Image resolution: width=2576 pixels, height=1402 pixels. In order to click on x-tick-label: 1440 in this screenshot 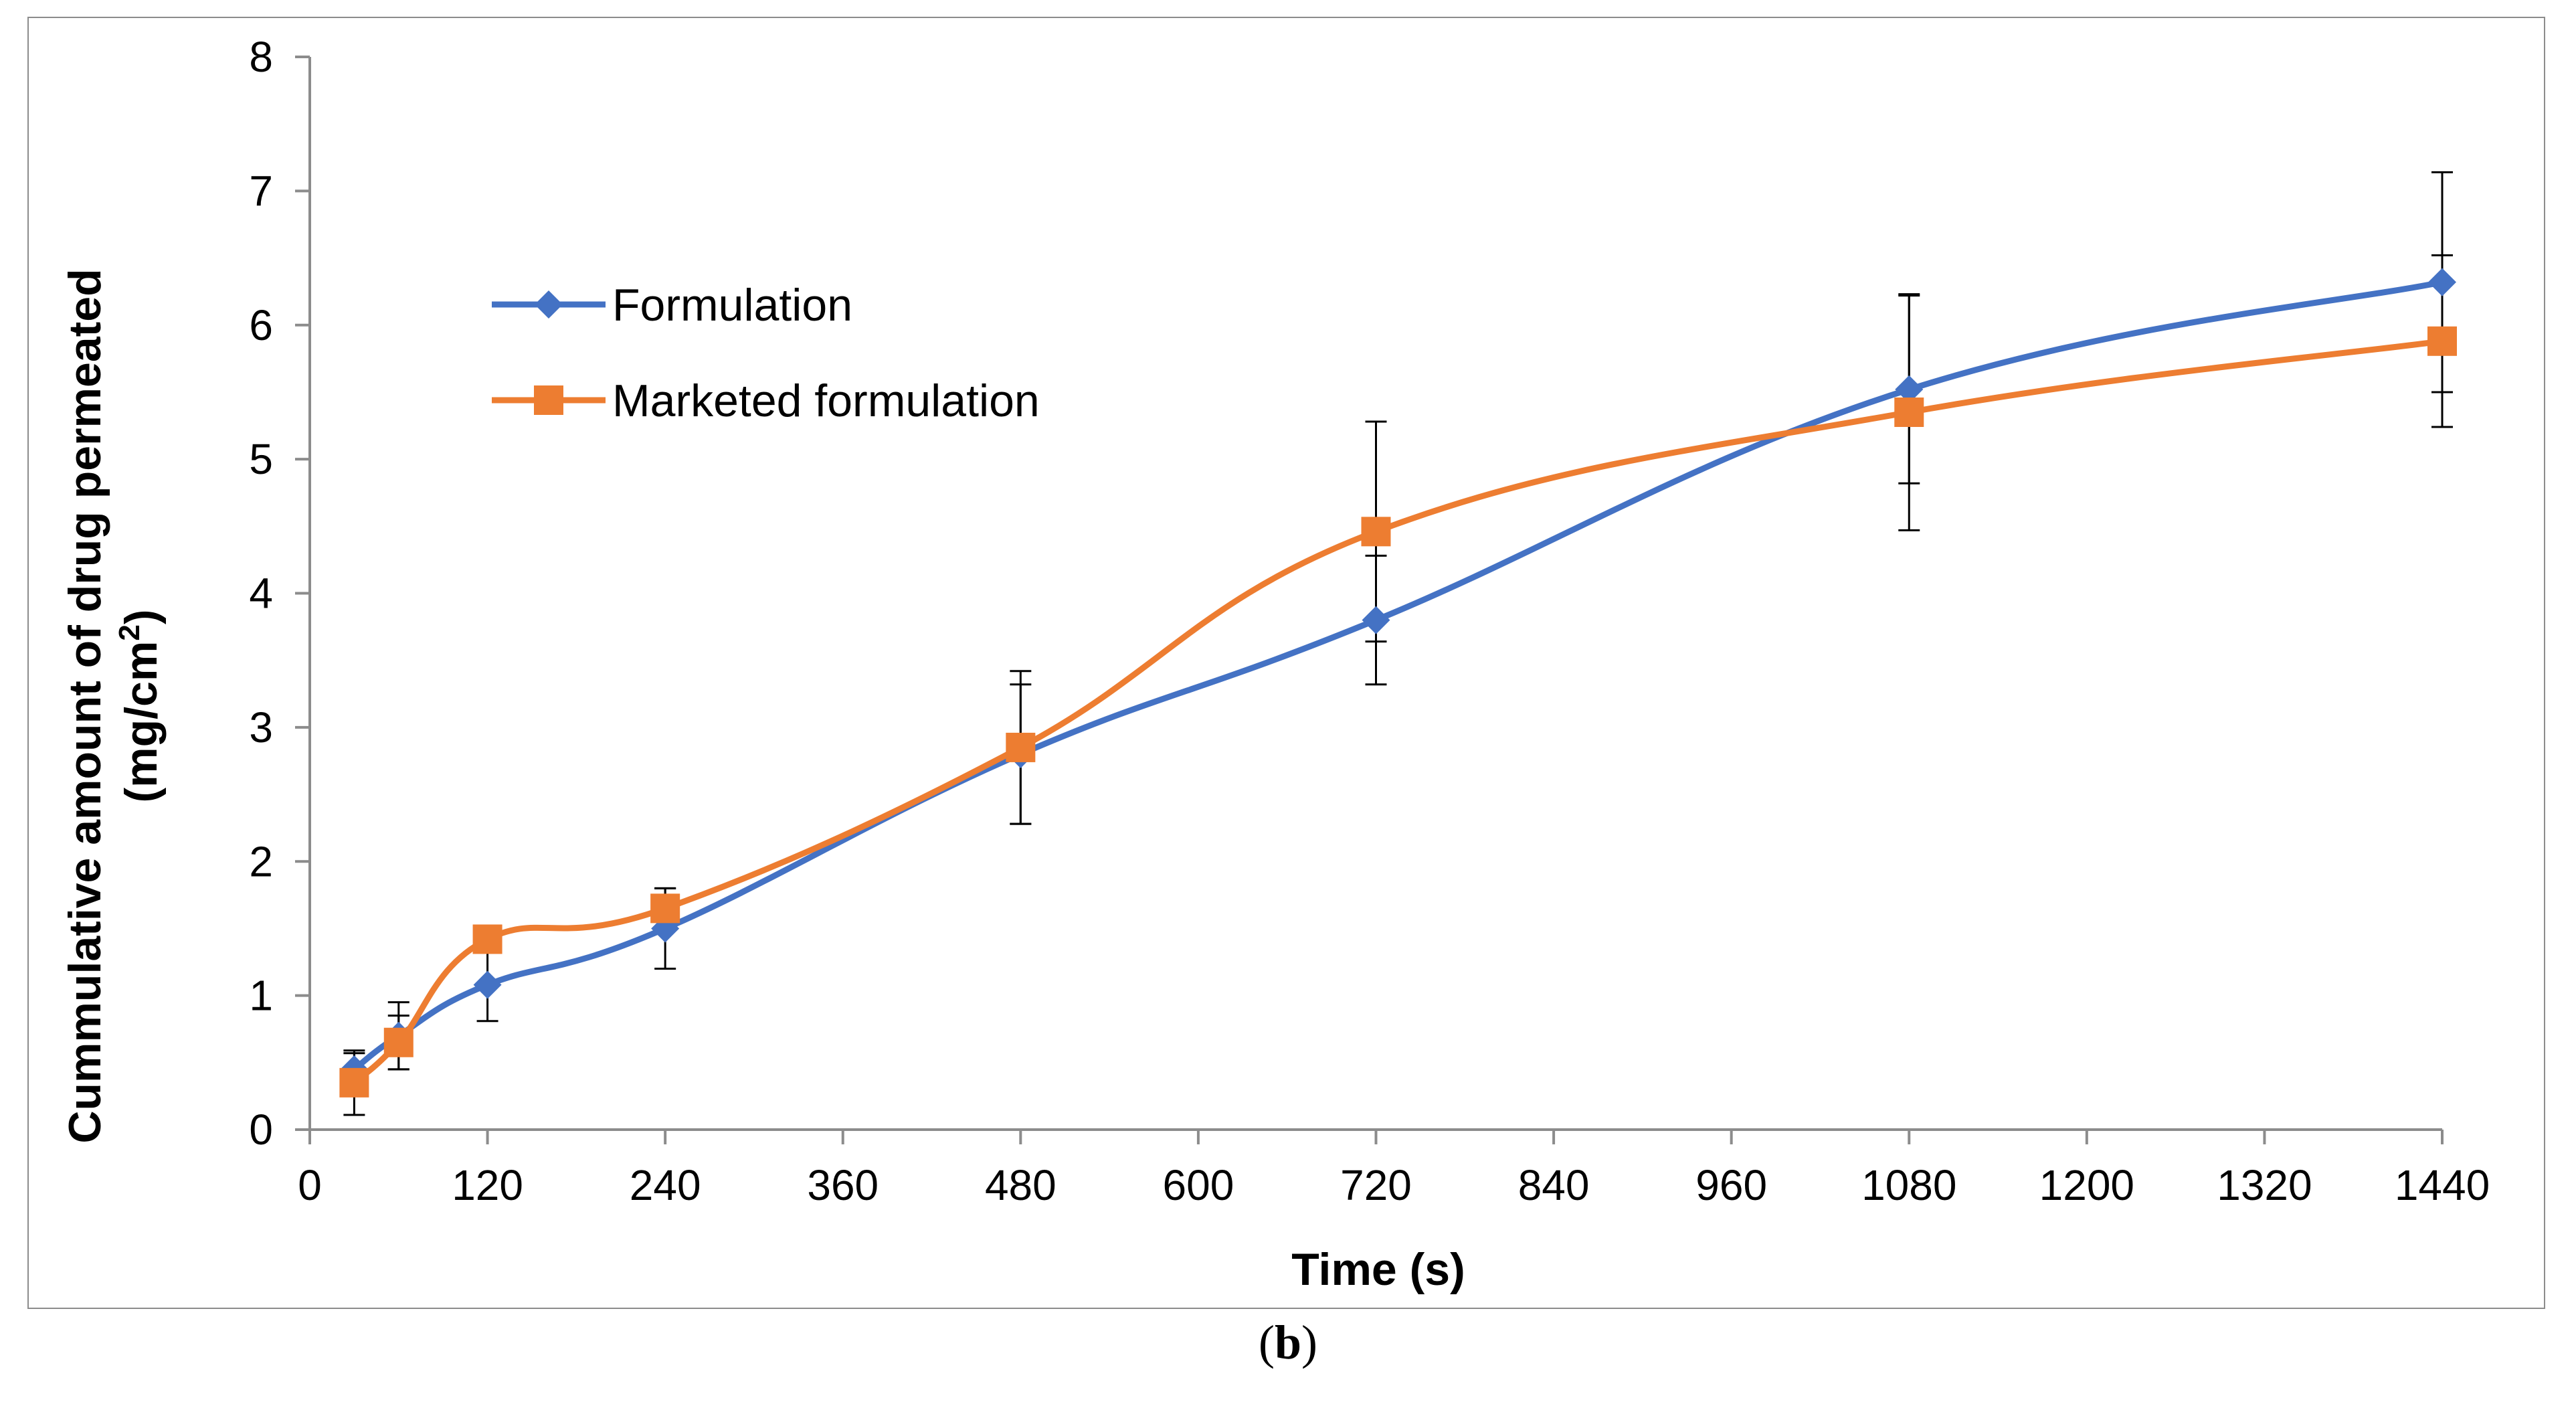, I will do `click(2442, 1185)`.